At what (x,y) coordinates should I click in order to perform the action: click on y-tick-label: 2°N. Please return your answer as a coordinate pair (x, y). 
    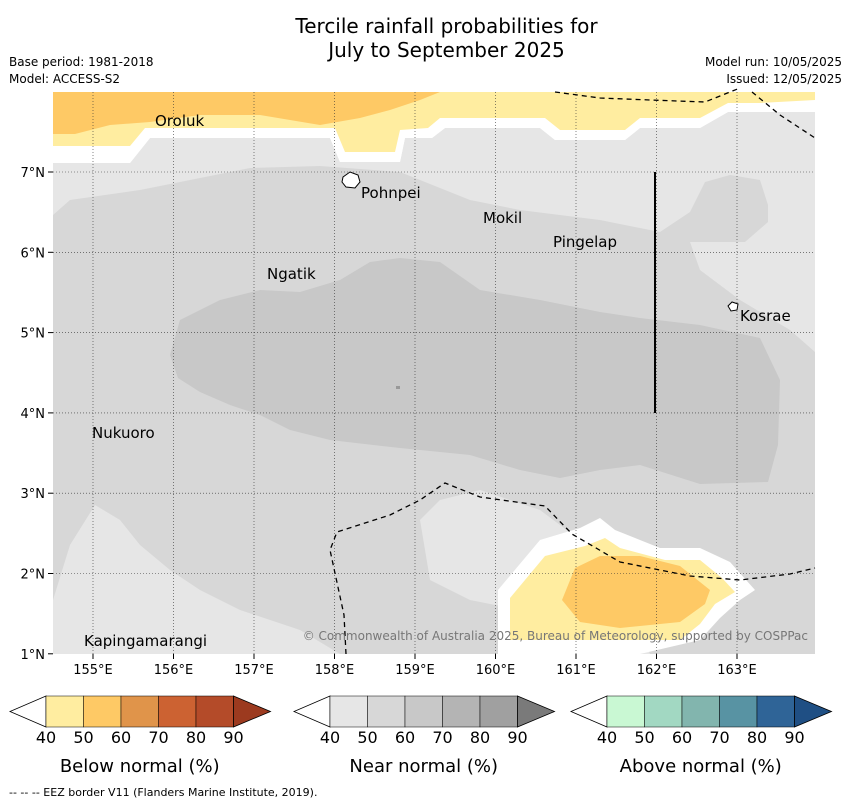
    Looking at the image, I should click on (33, 575).